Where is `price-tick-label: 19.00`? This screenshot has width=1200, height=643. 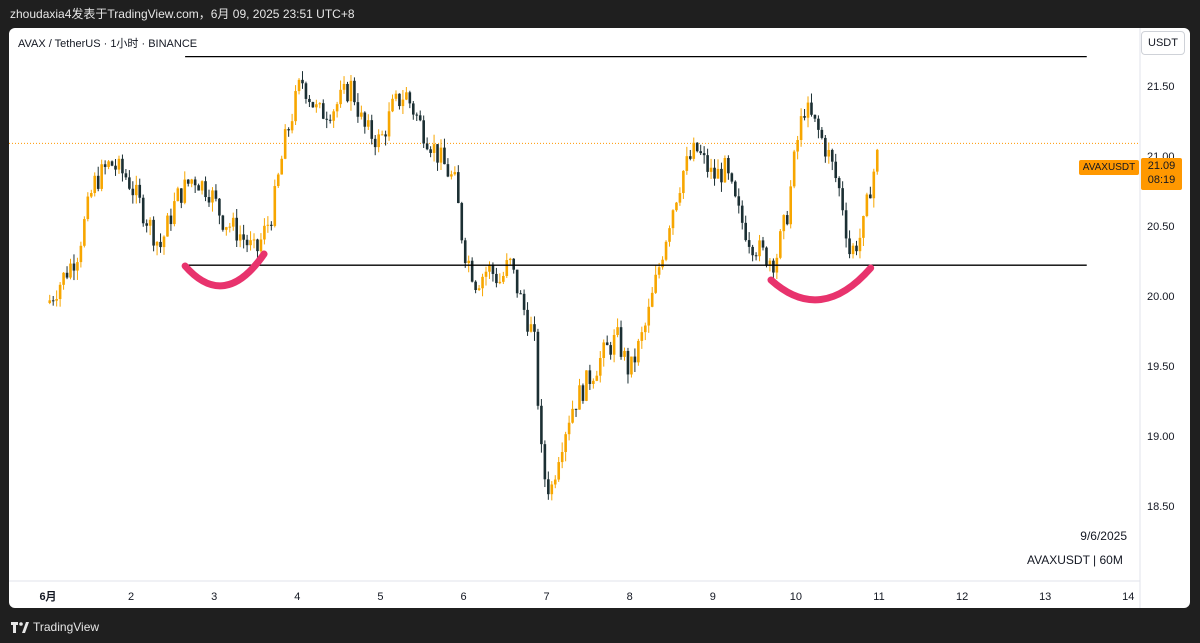 price-tick-label: 19.00 is located at coordinates (1161, 437).